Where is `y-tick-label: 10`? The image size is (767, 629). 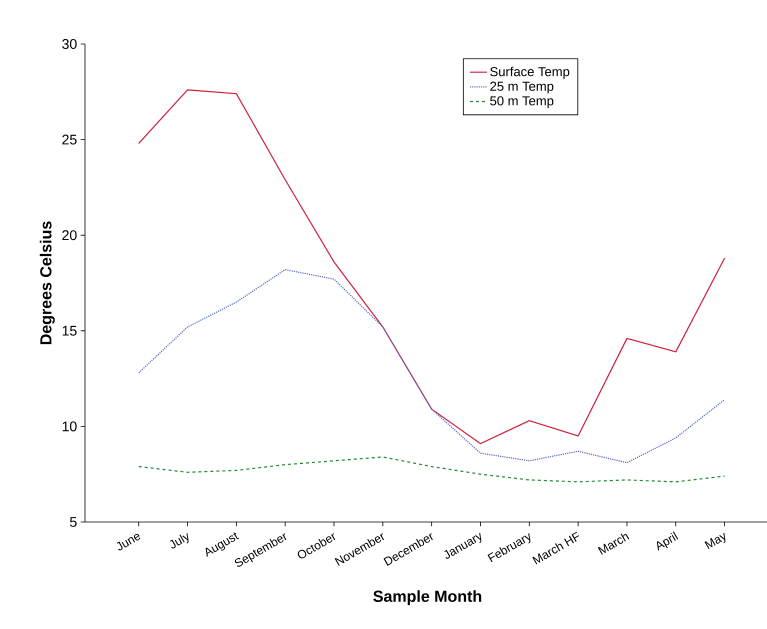 y-tick-label: 10 is located at coordinates (69, 426).